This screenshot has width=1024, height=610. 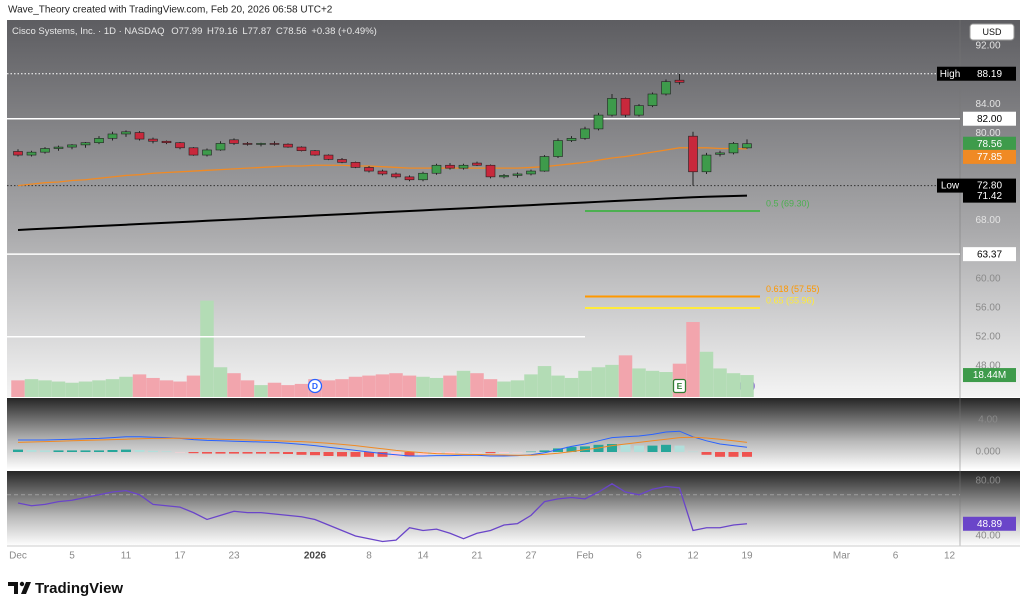 What do you see at coordinates (234, 556) in the screenshot?
I see `x-tick-label: 23` at bounding box center [234, 556].